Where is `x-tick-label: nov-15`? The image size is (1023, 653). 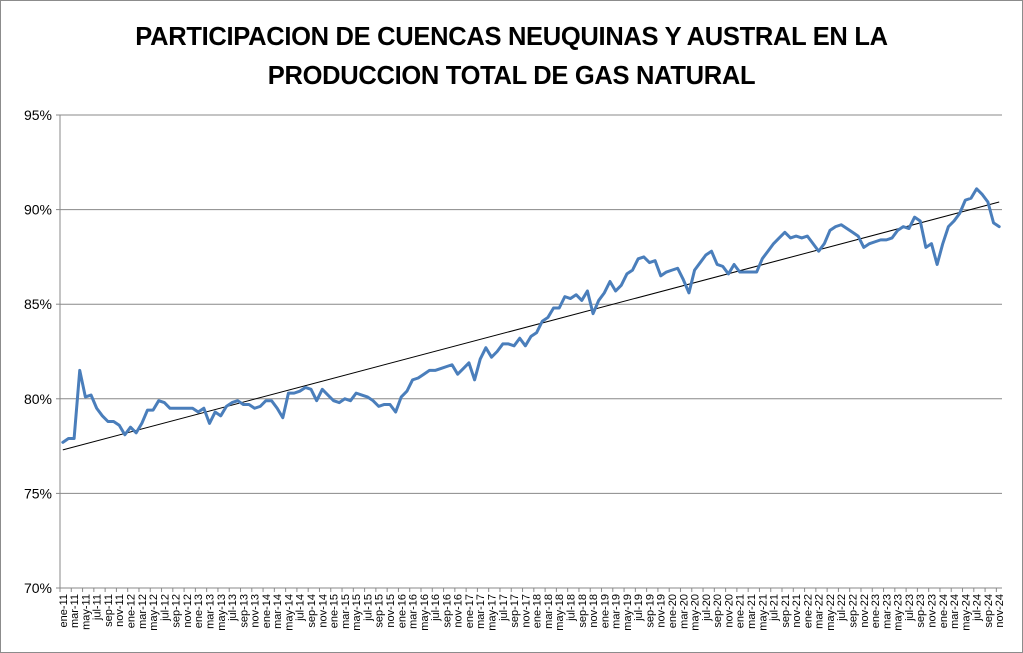 x-tick-label: nov-15 is located at coordinates (391, 611).